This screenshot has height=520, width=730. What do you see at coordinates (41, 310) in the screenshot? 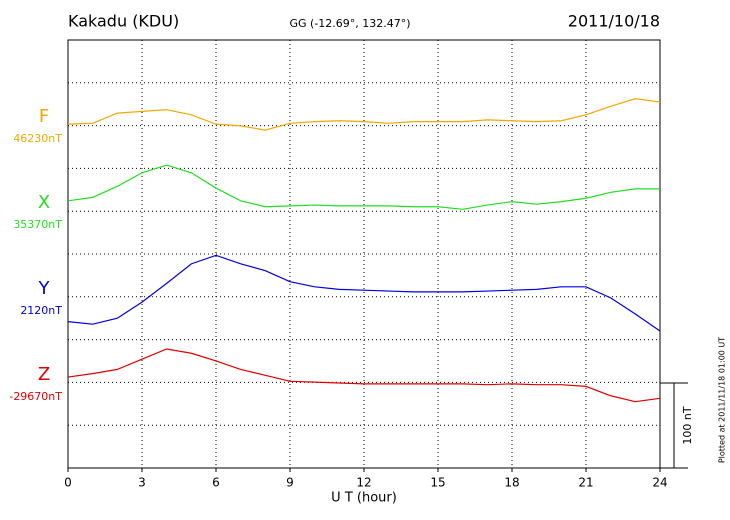
I see `series-base-label: 2120nT` at bounding box center [41, 310].